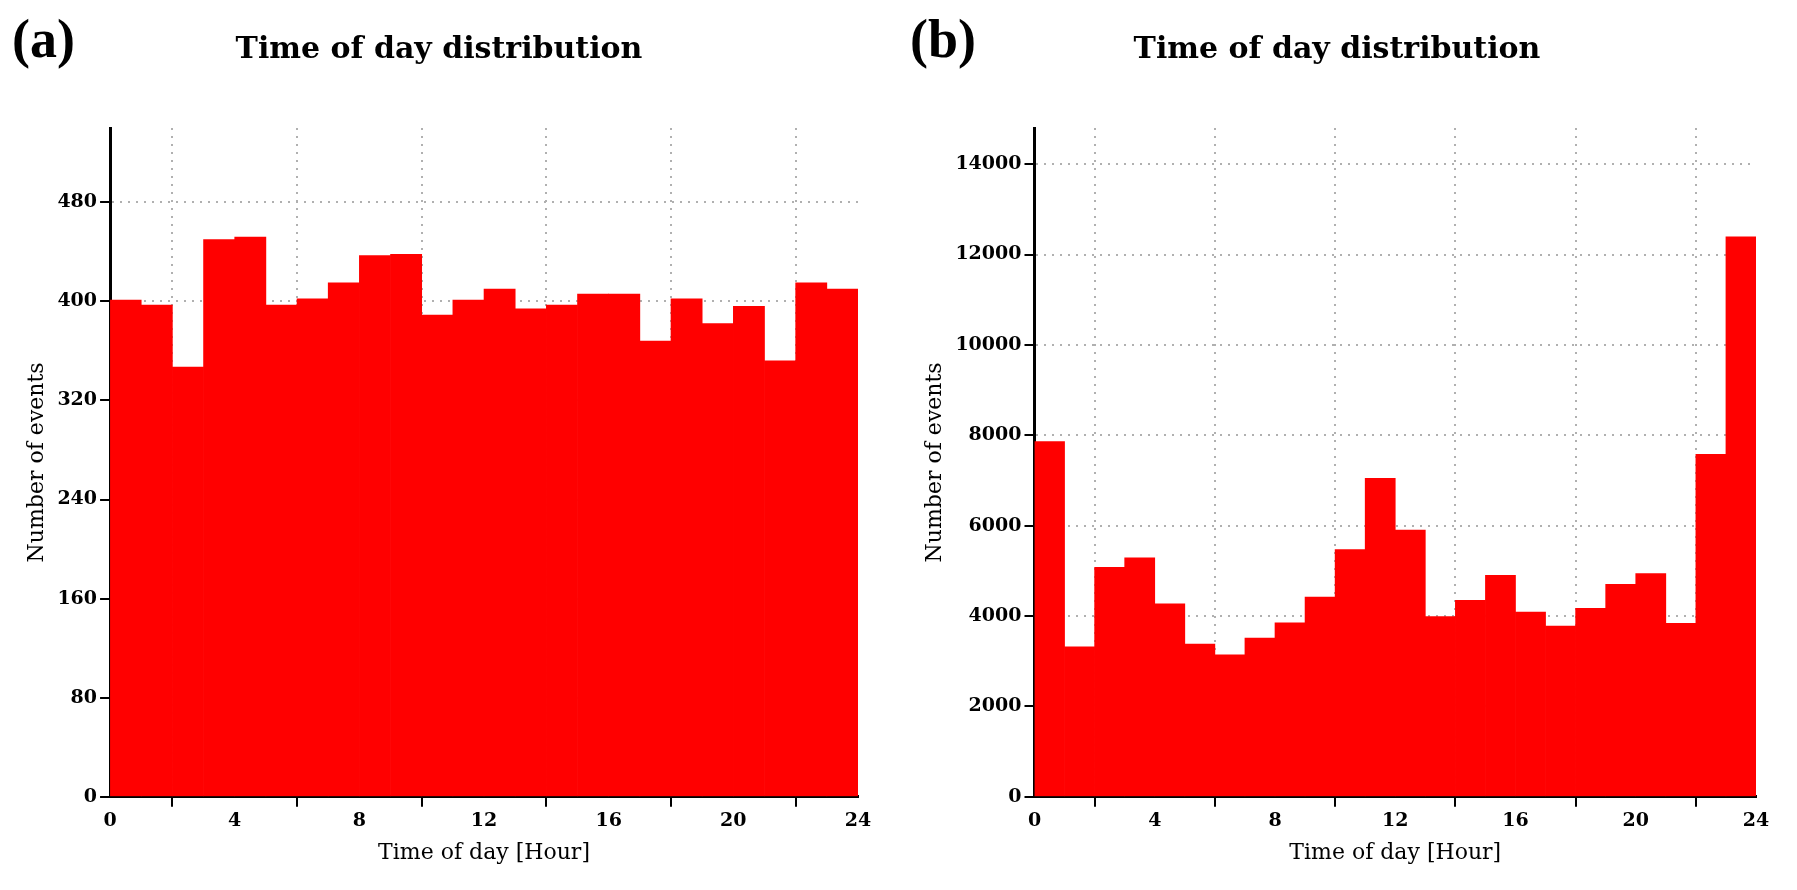 The height and width of the screenshot is (890, 1797). Describe the element at coordinates (995, 704) in the screenshot. I see `y-tick-label: 2000` at that location.